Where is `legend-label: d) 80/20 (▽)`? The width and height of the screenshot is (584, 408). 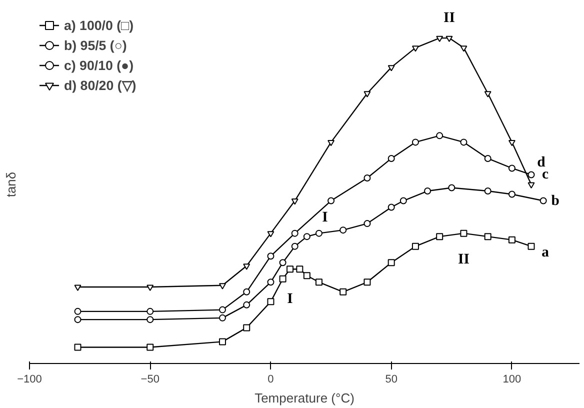
legend-label: d) 80/20 (▽) is located at coordinates (100, 85).